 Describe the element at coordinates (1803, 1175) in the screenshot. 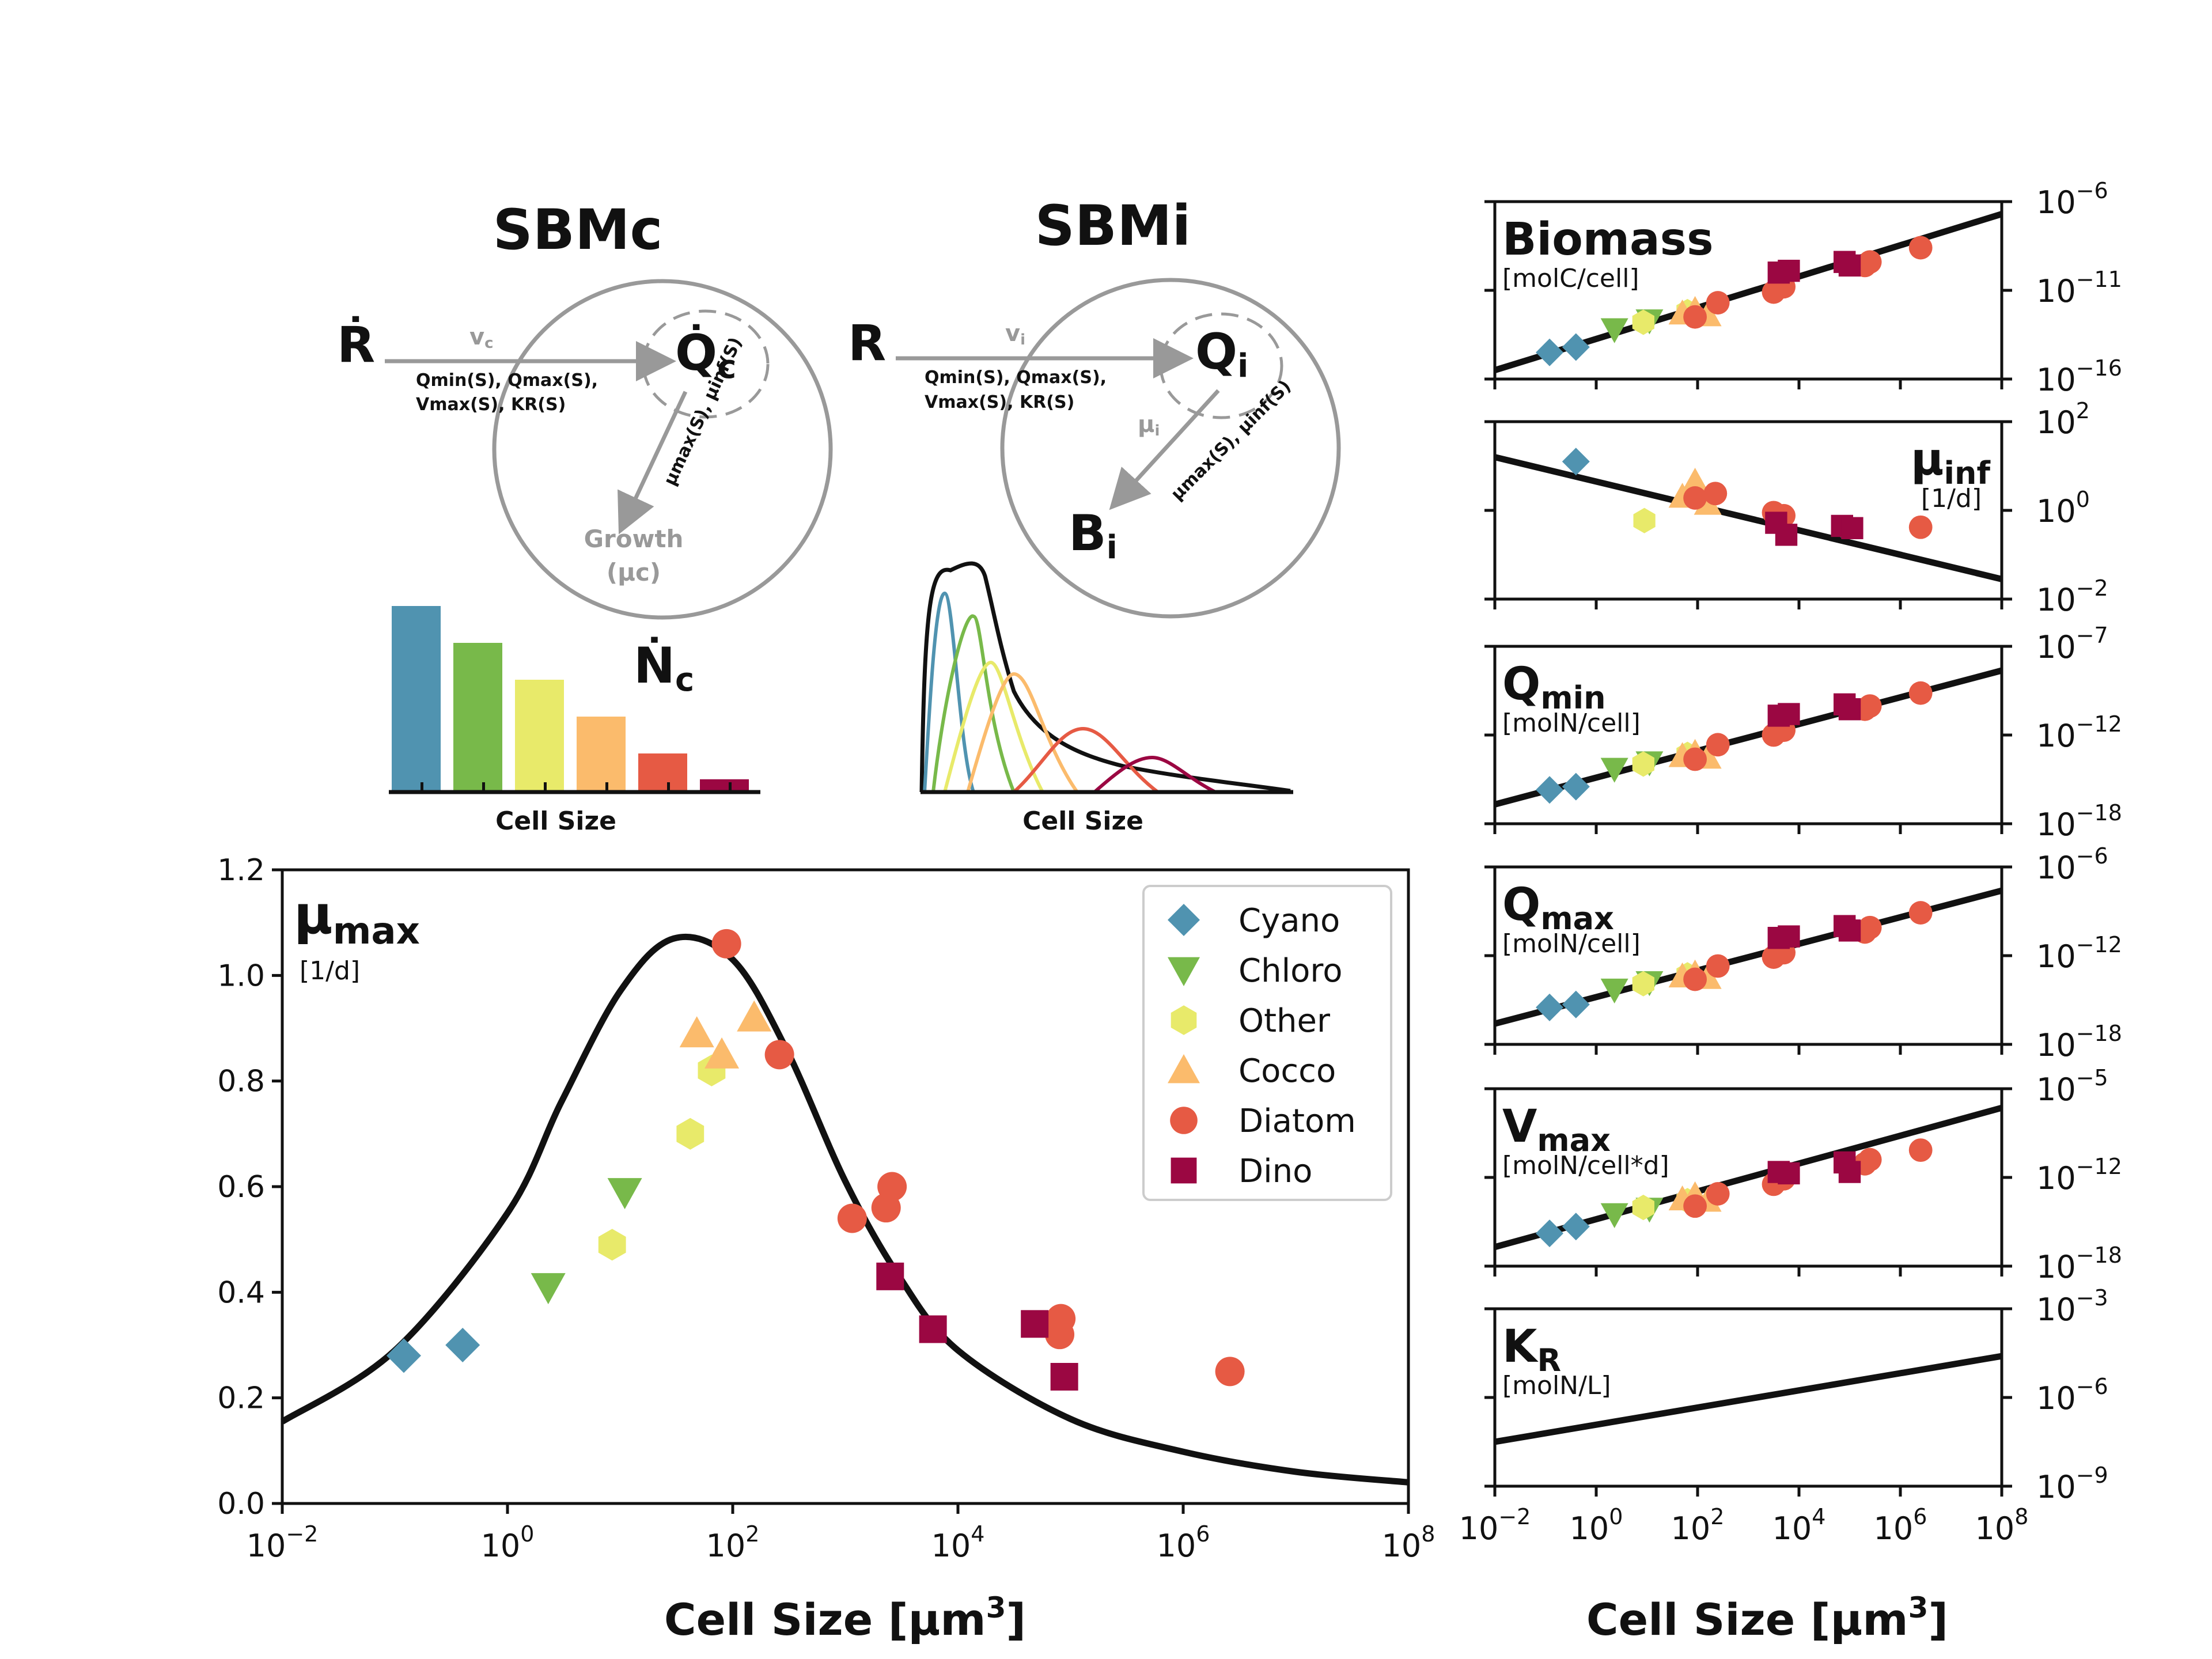

I see `panel-5: 10⁻⁵ 10⁻¹² 10⁻¹⁸ Vmax[molN/cell*d]` at that location.